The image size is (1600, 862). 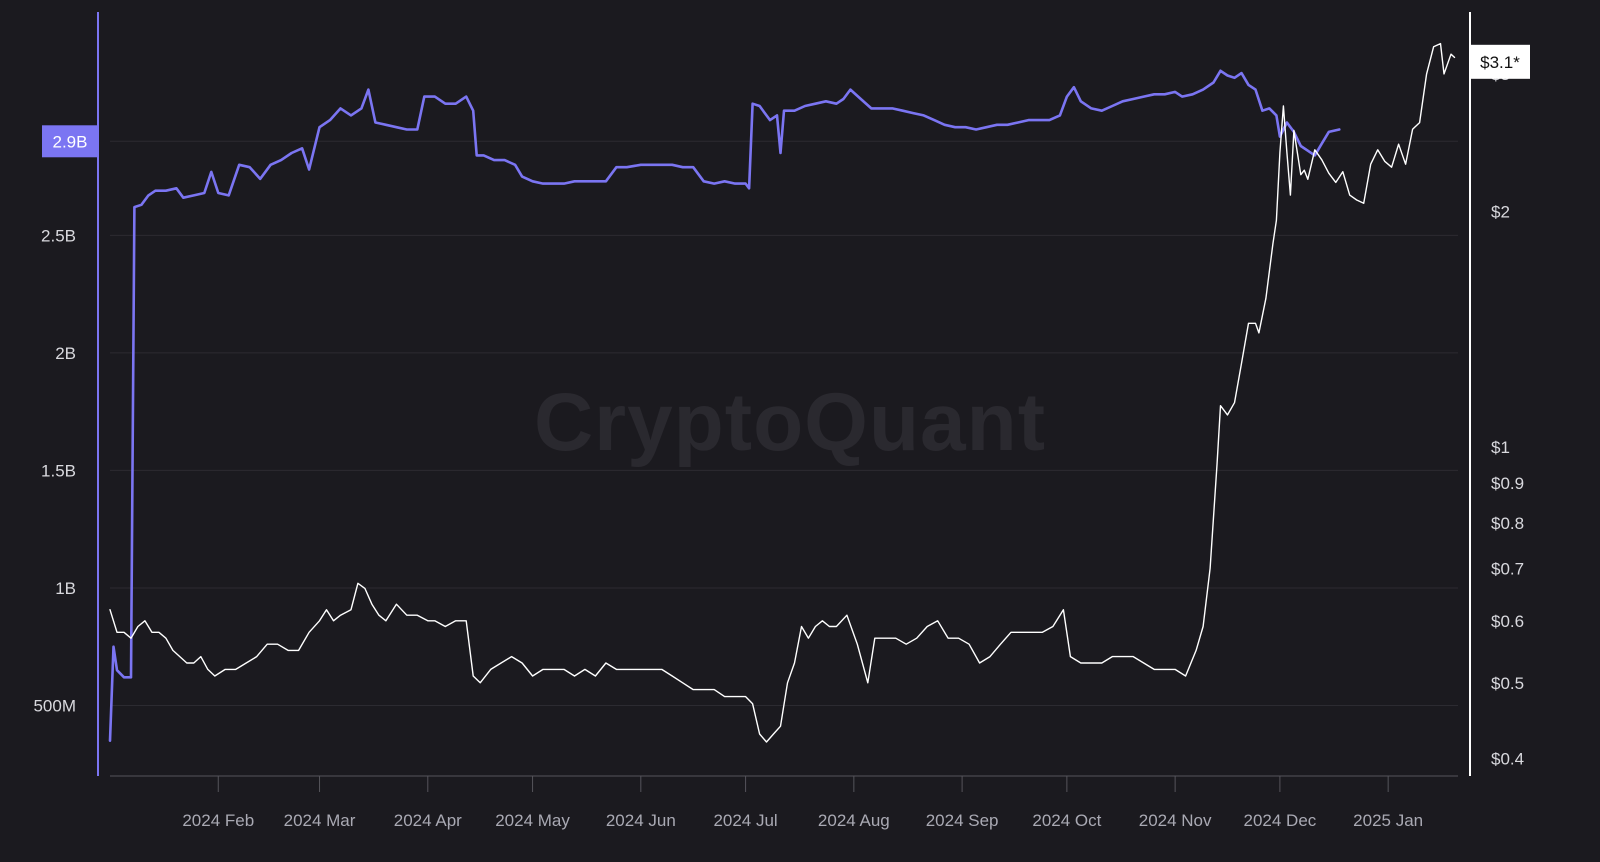 What do you see at coordinates (1507, 621) in the screenshot?
I see `right-axis-tick-label: $0.6` at bounding box center [1507, 621].